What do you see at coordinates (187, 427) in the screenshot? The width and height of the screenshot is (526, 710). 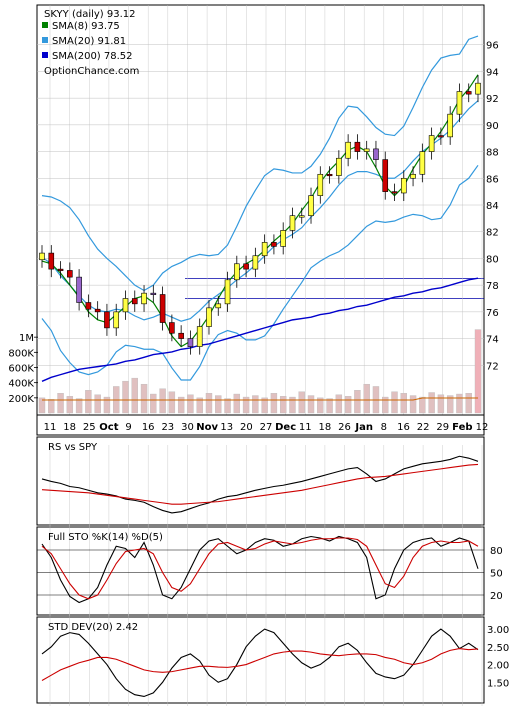 I see `x-tick-label: 30` at bounding box center [187, 427].